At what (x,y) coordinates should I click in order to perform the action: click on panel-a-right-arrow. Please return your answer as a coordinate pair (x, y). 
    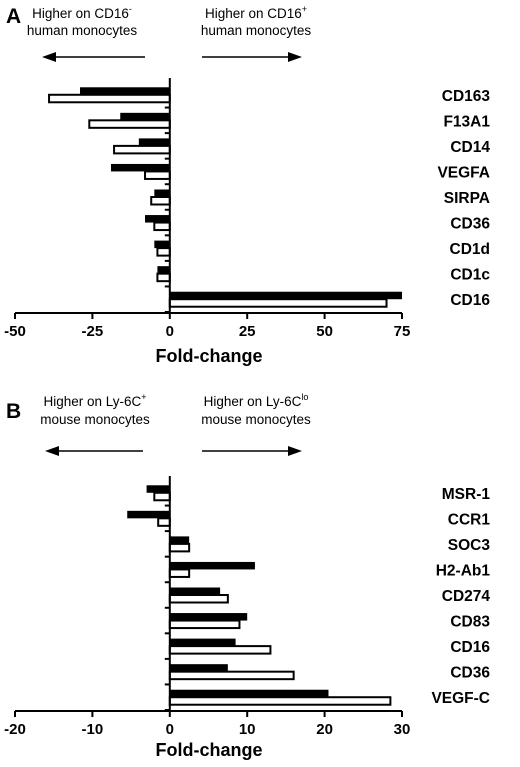
    Looking at the image, I should click on (252, 57).